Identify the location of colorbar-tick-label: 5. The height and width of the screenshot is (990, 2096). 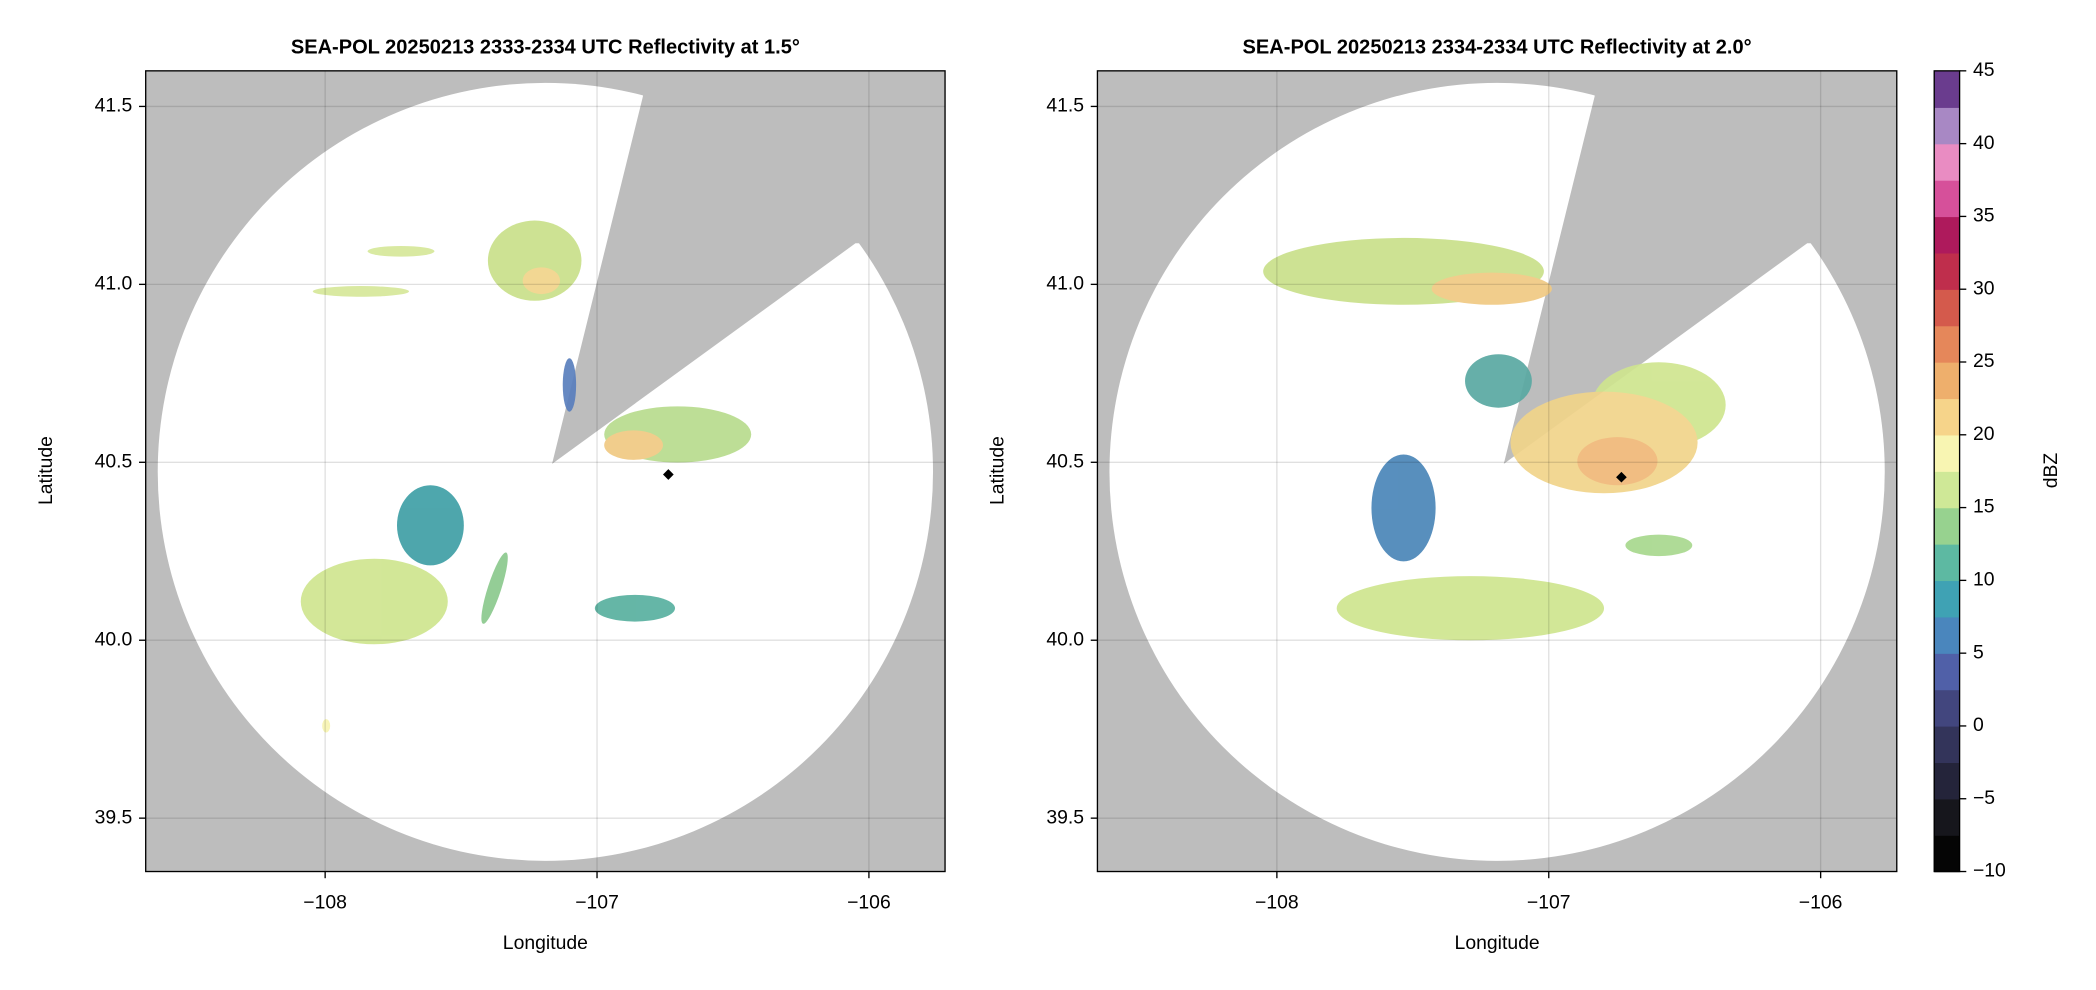
(1978, 652).